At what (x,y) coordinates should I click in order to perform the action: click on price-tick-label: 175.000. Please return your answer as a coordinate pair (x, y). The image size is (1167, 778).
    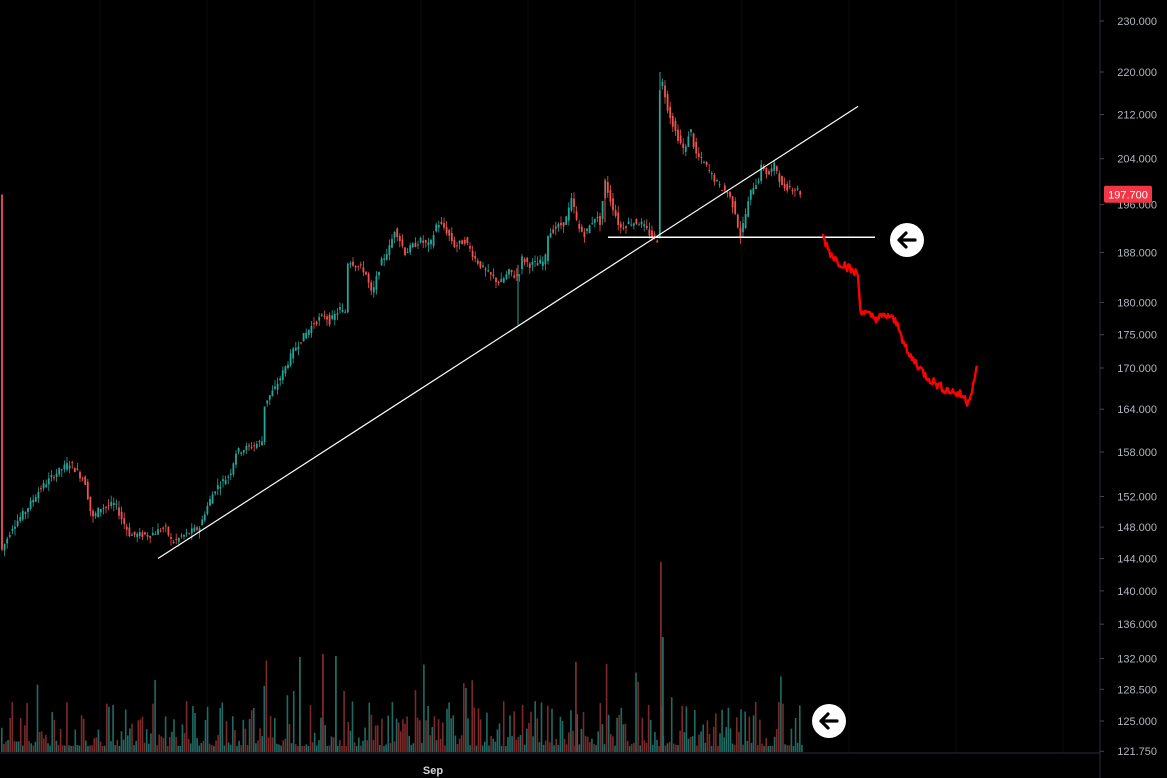
    Looking at the image, I should click on (1137, 336).